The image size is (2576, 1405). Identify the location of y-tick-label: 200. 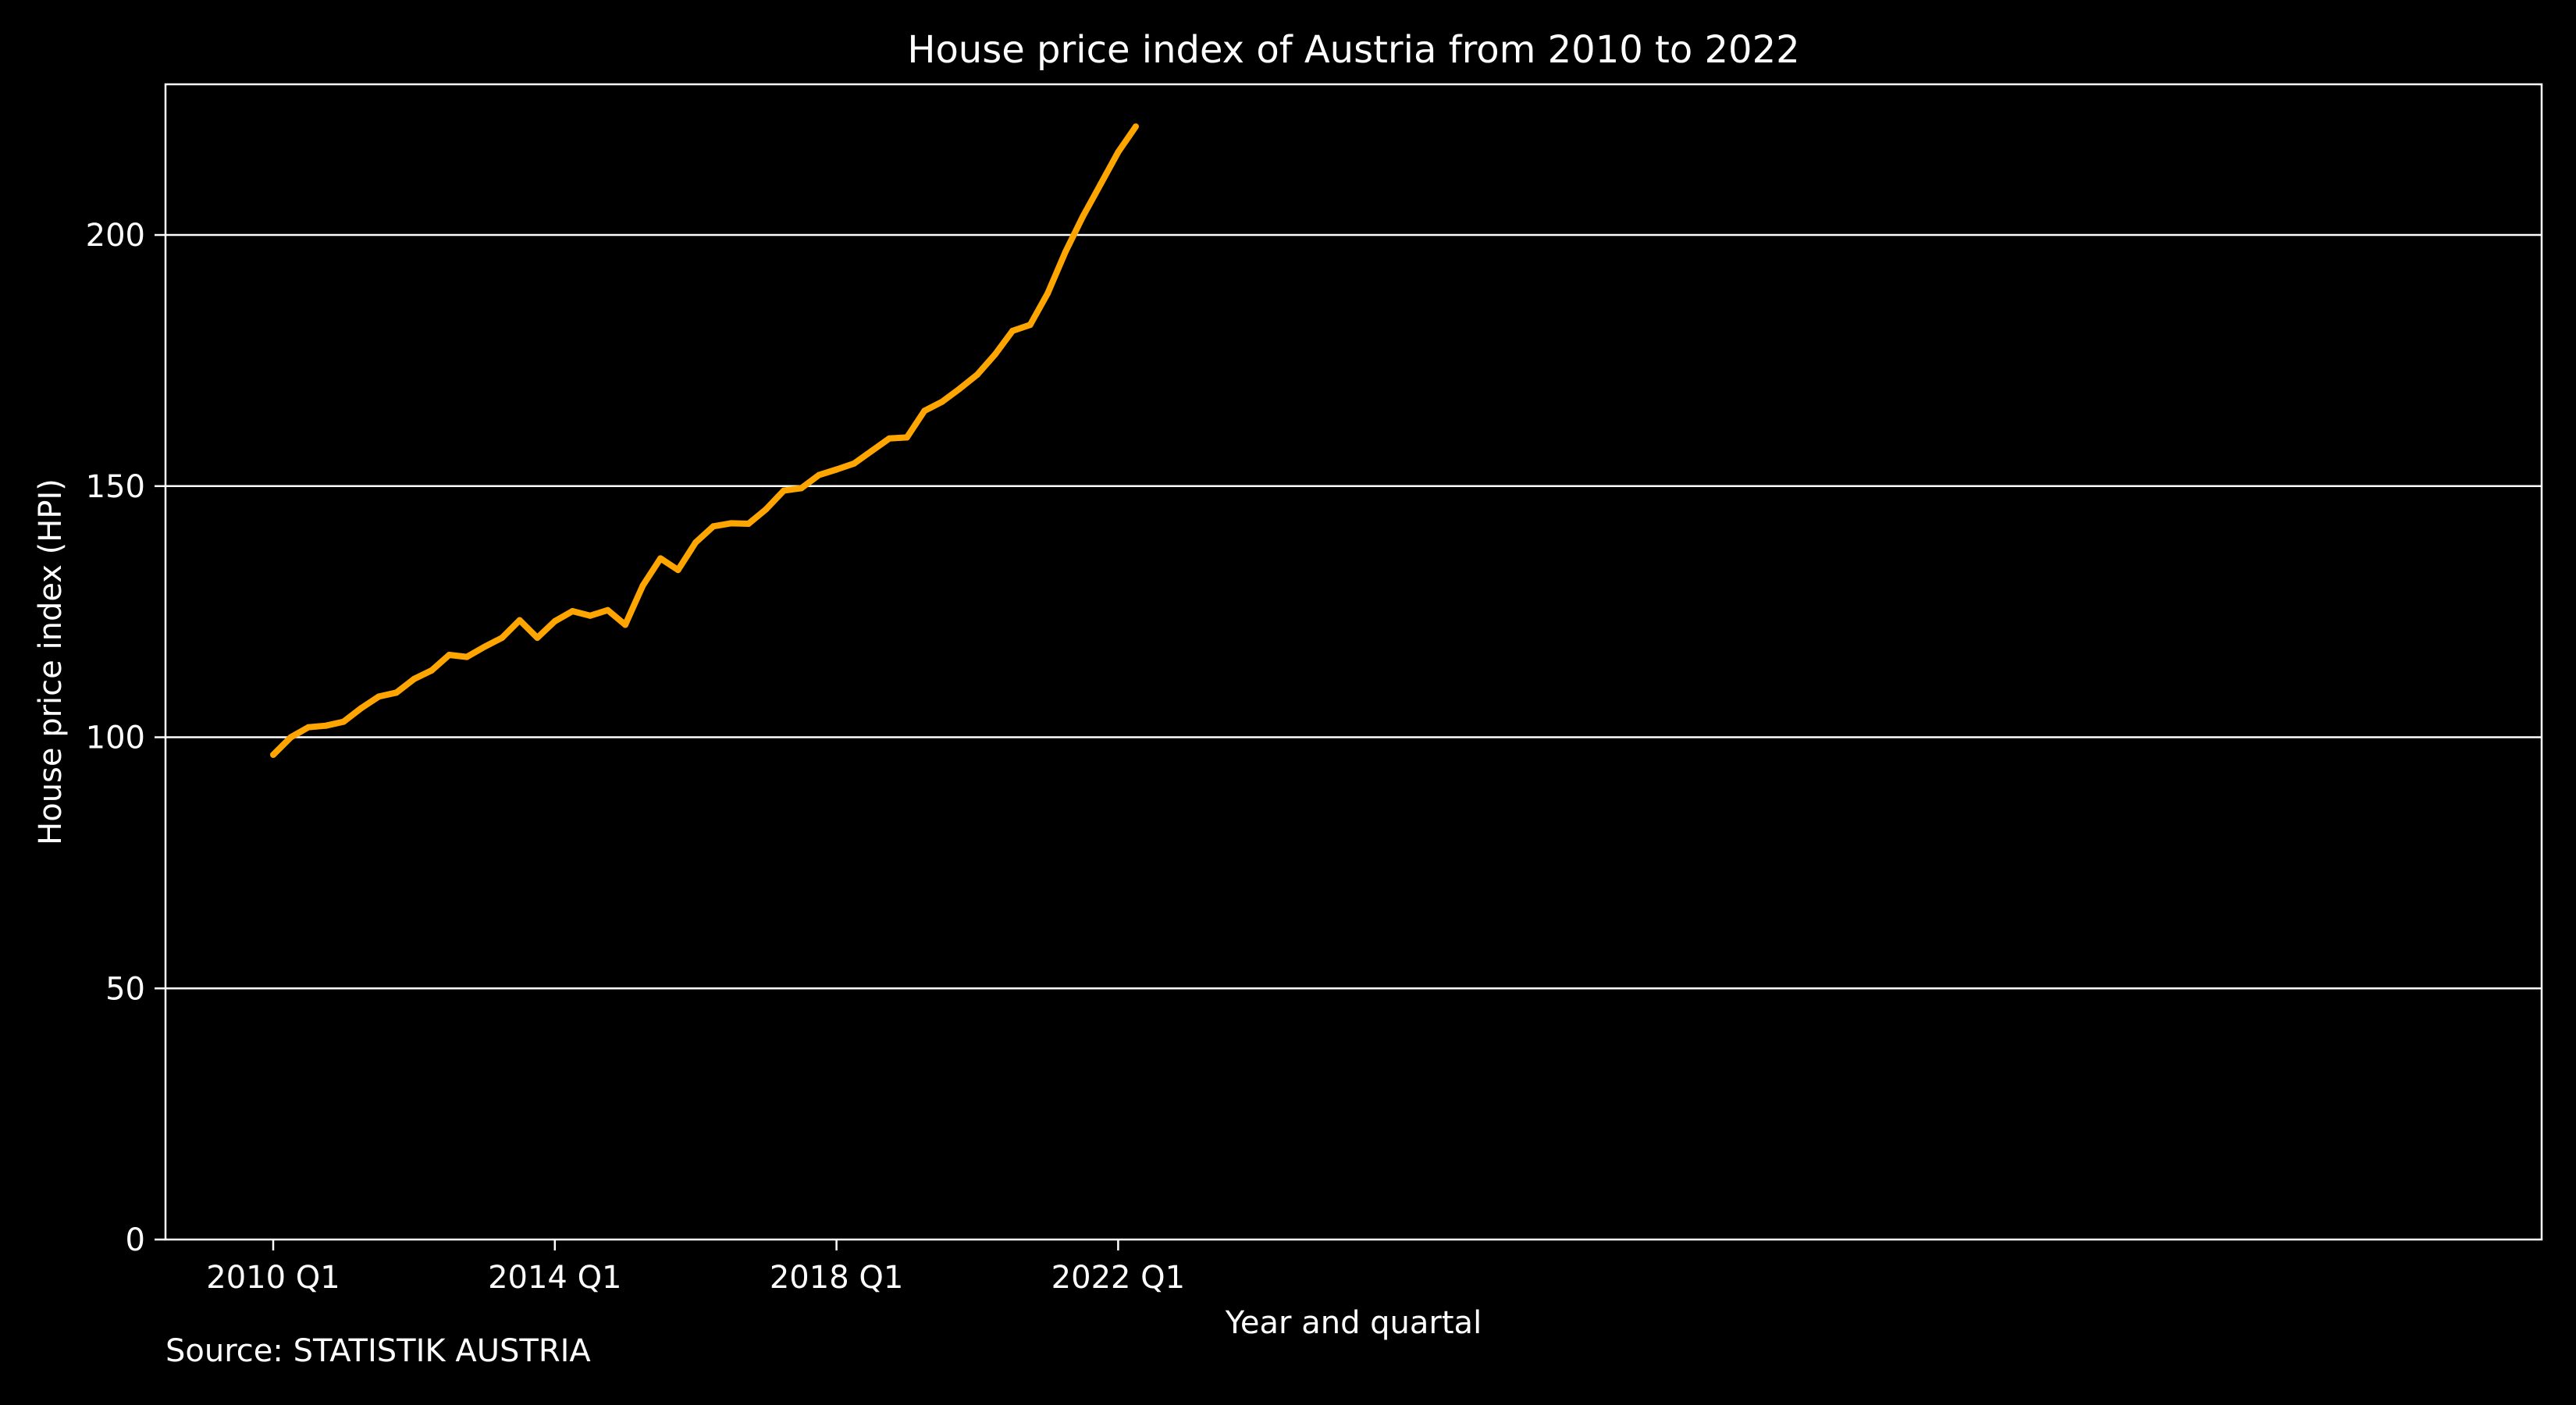
(115, 236).